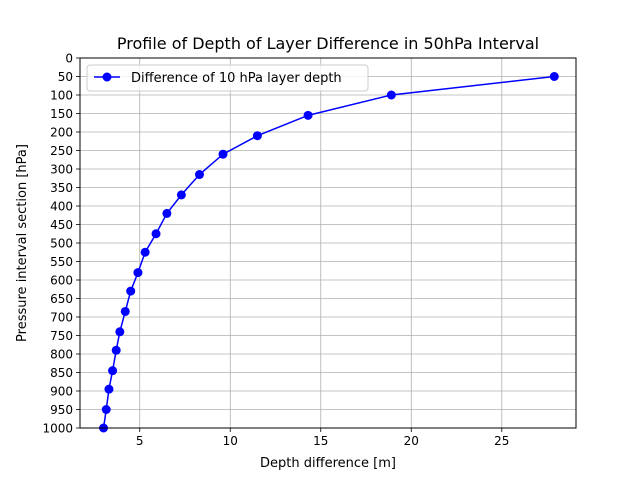  I want to click on y-tick-label: 750, so click(61, 336).